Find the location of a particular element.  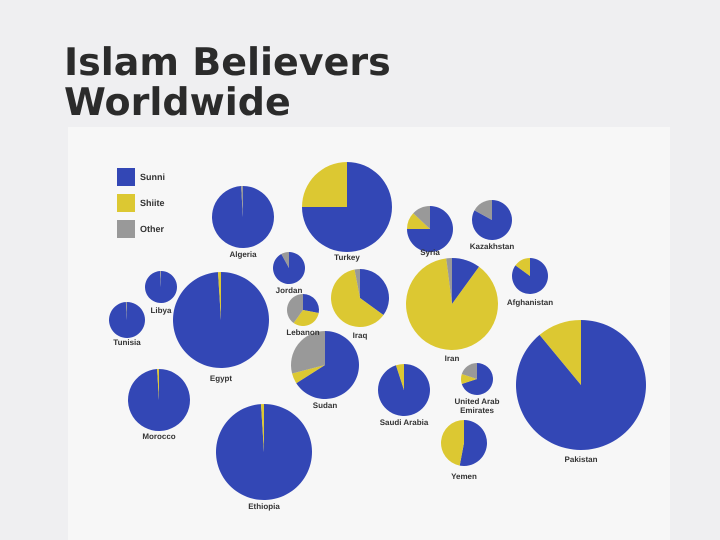

text: Ethiopia is located at coordinates (264, 506).